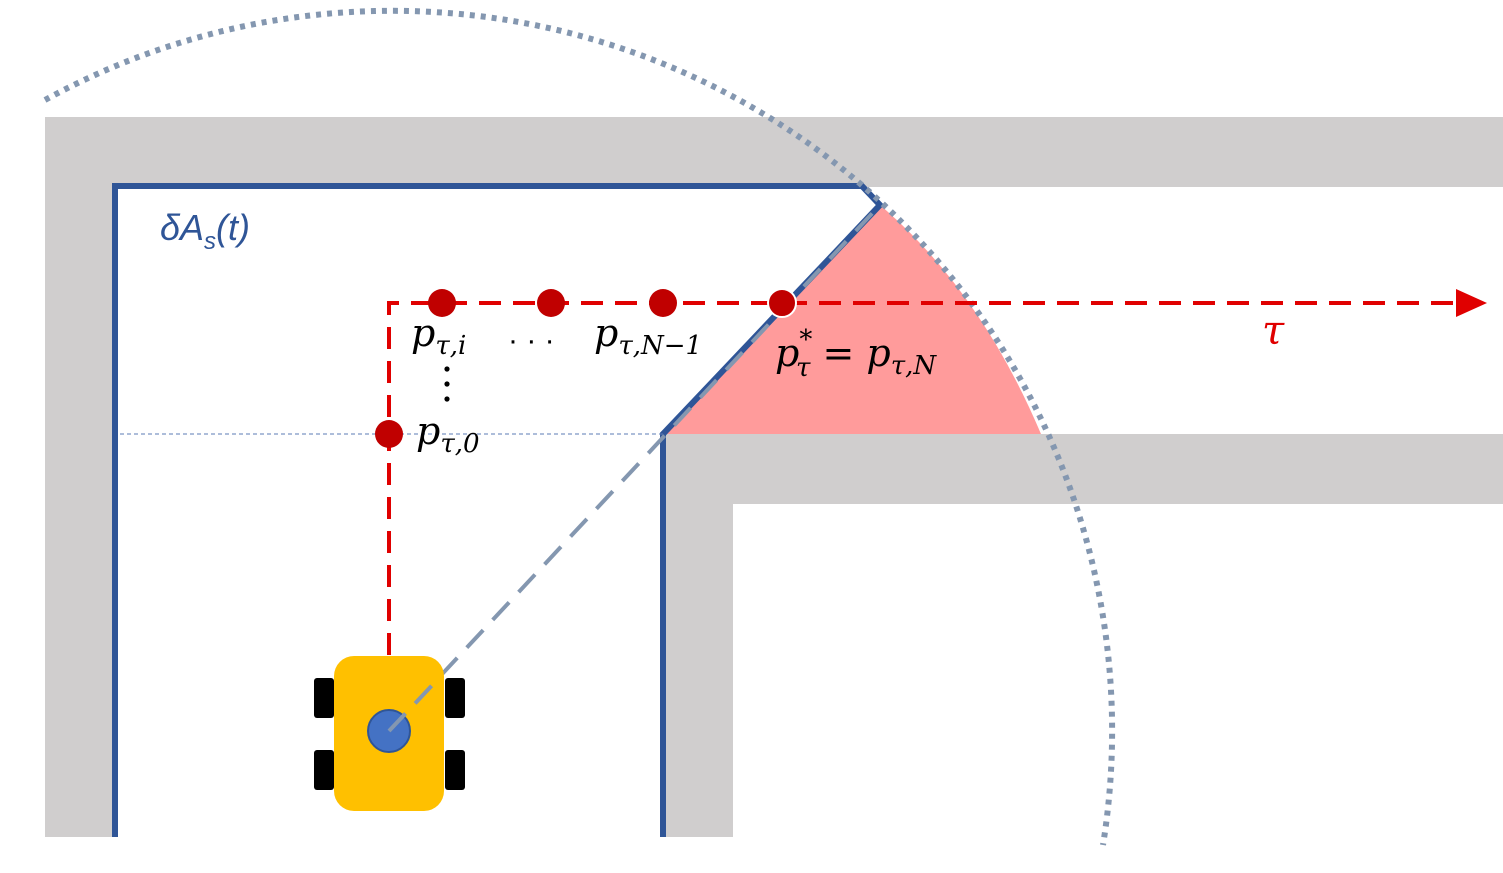 Image resolution: width=1503 pixels, height=873 pixels. I want to click on boundary-label-sub: s, so click(210, 241).